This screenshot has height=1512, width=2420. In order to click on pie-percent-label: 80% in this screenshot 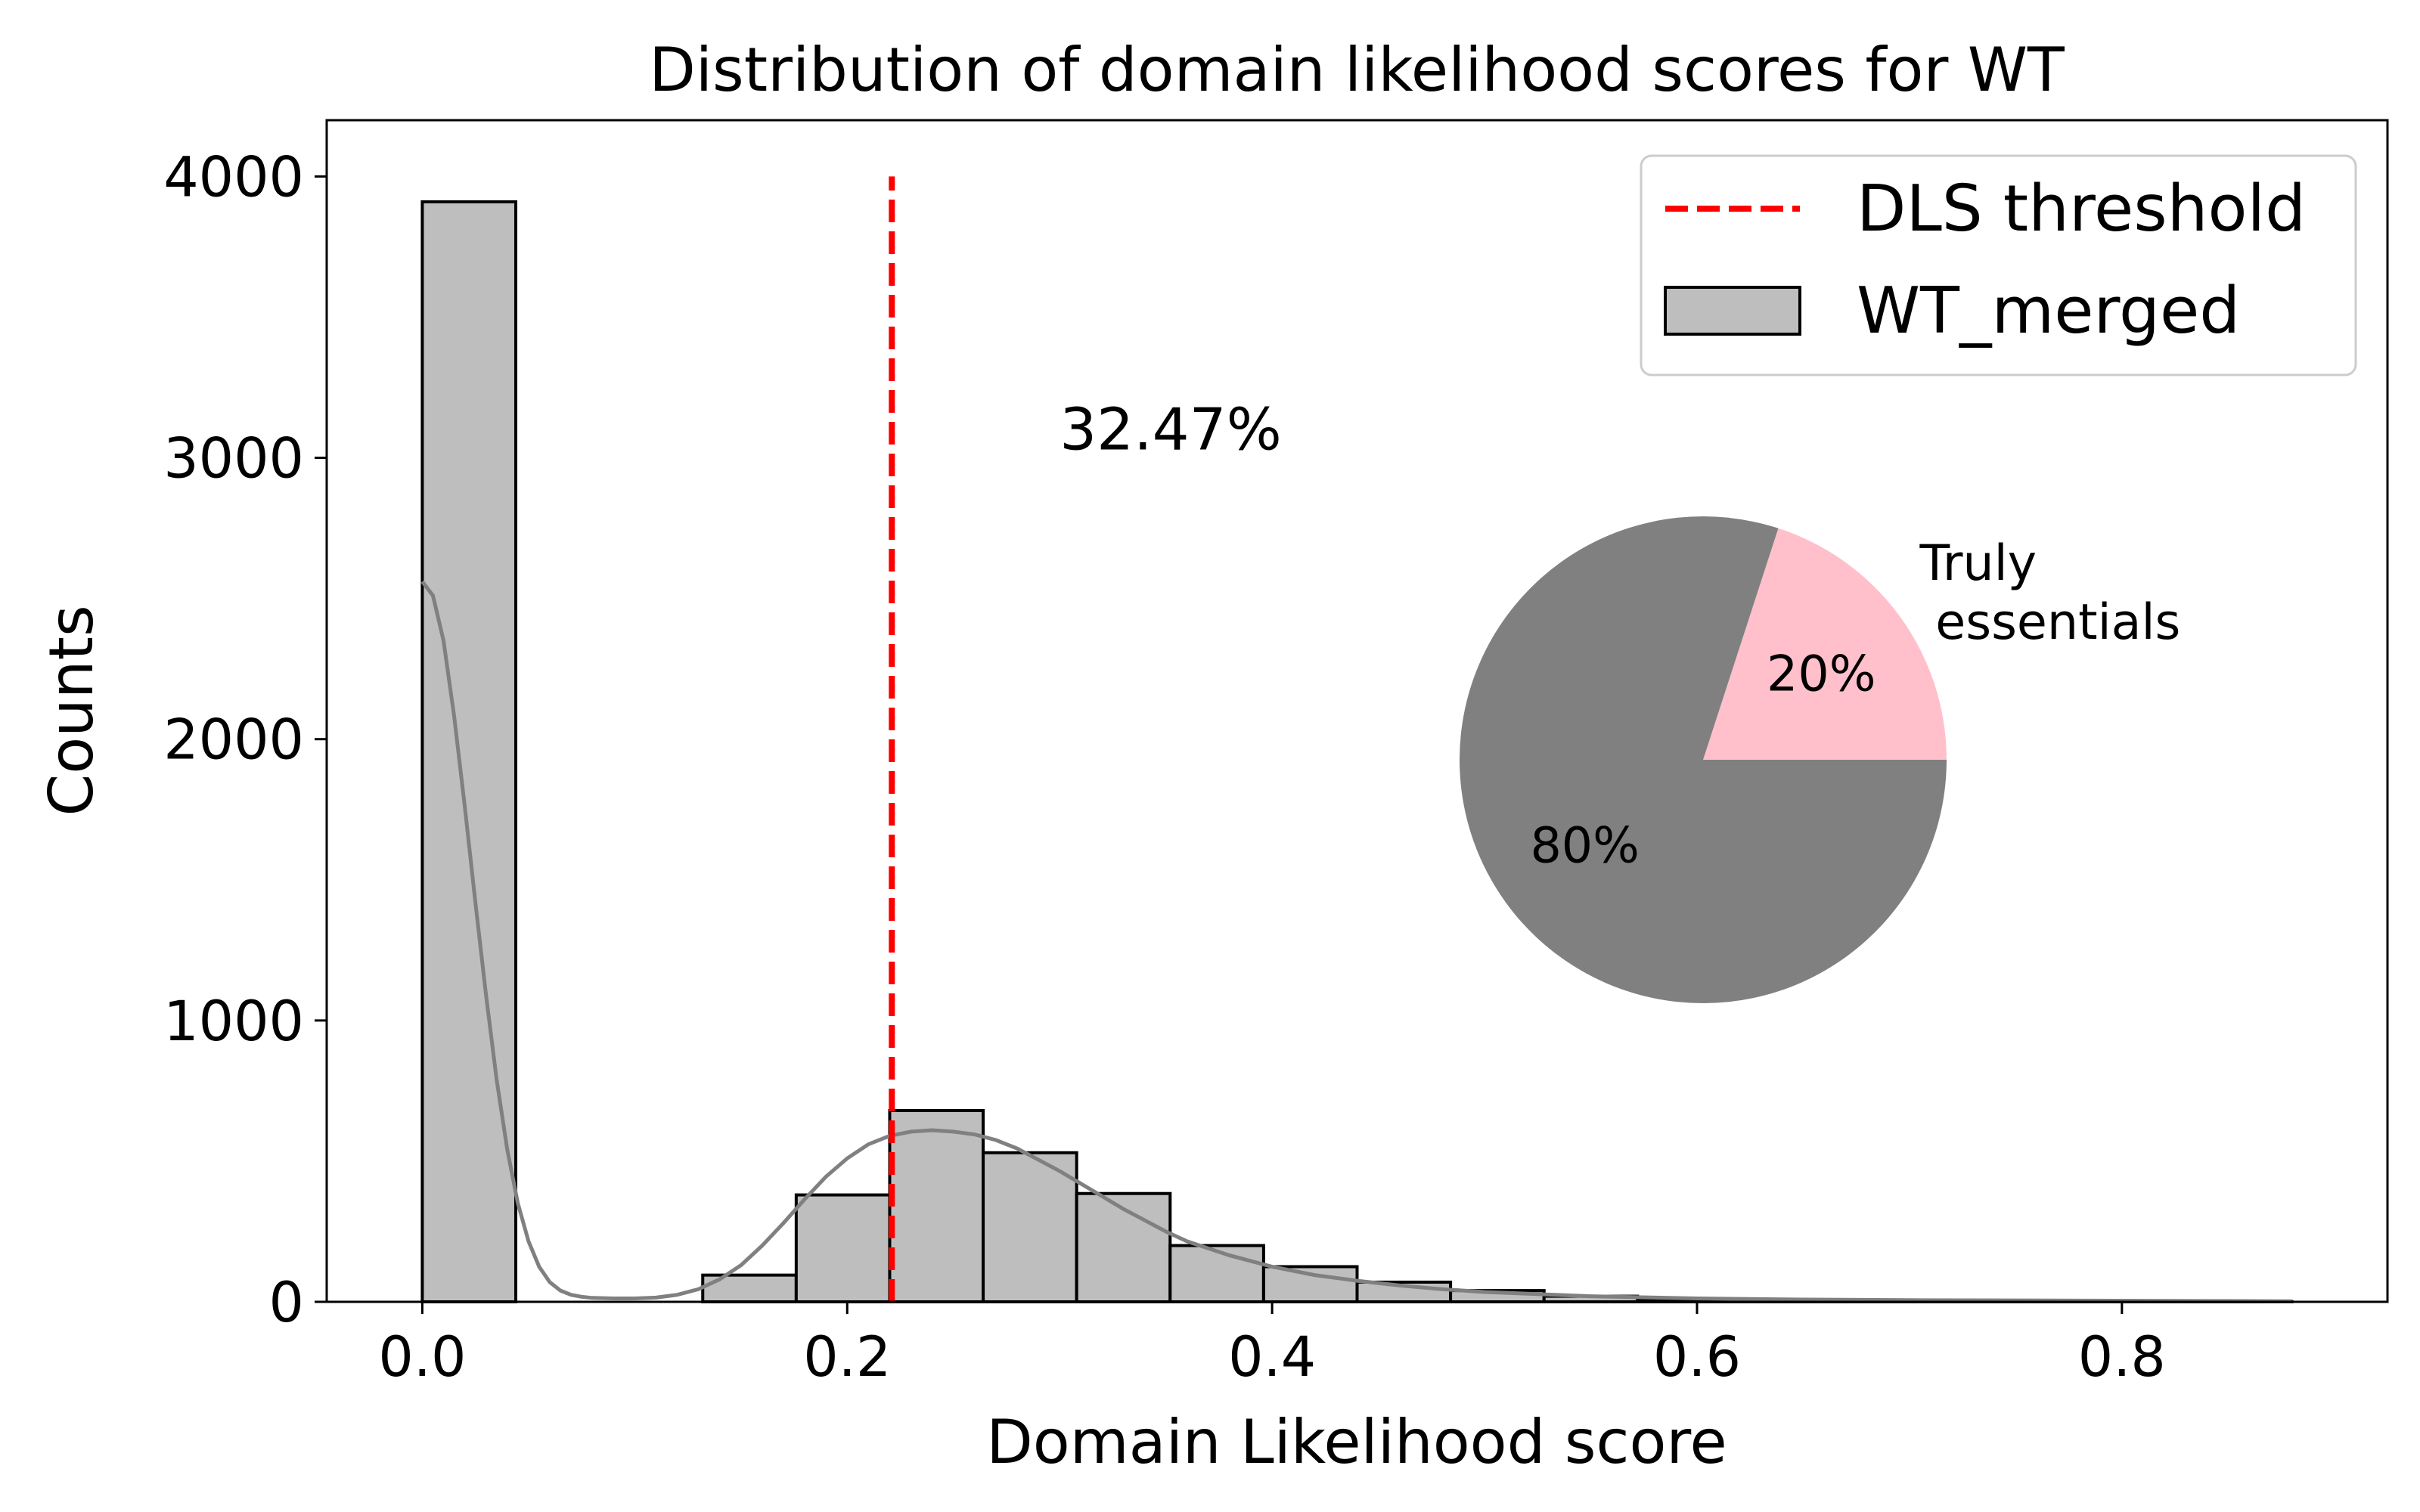, I will do `click(1584, 847)`.